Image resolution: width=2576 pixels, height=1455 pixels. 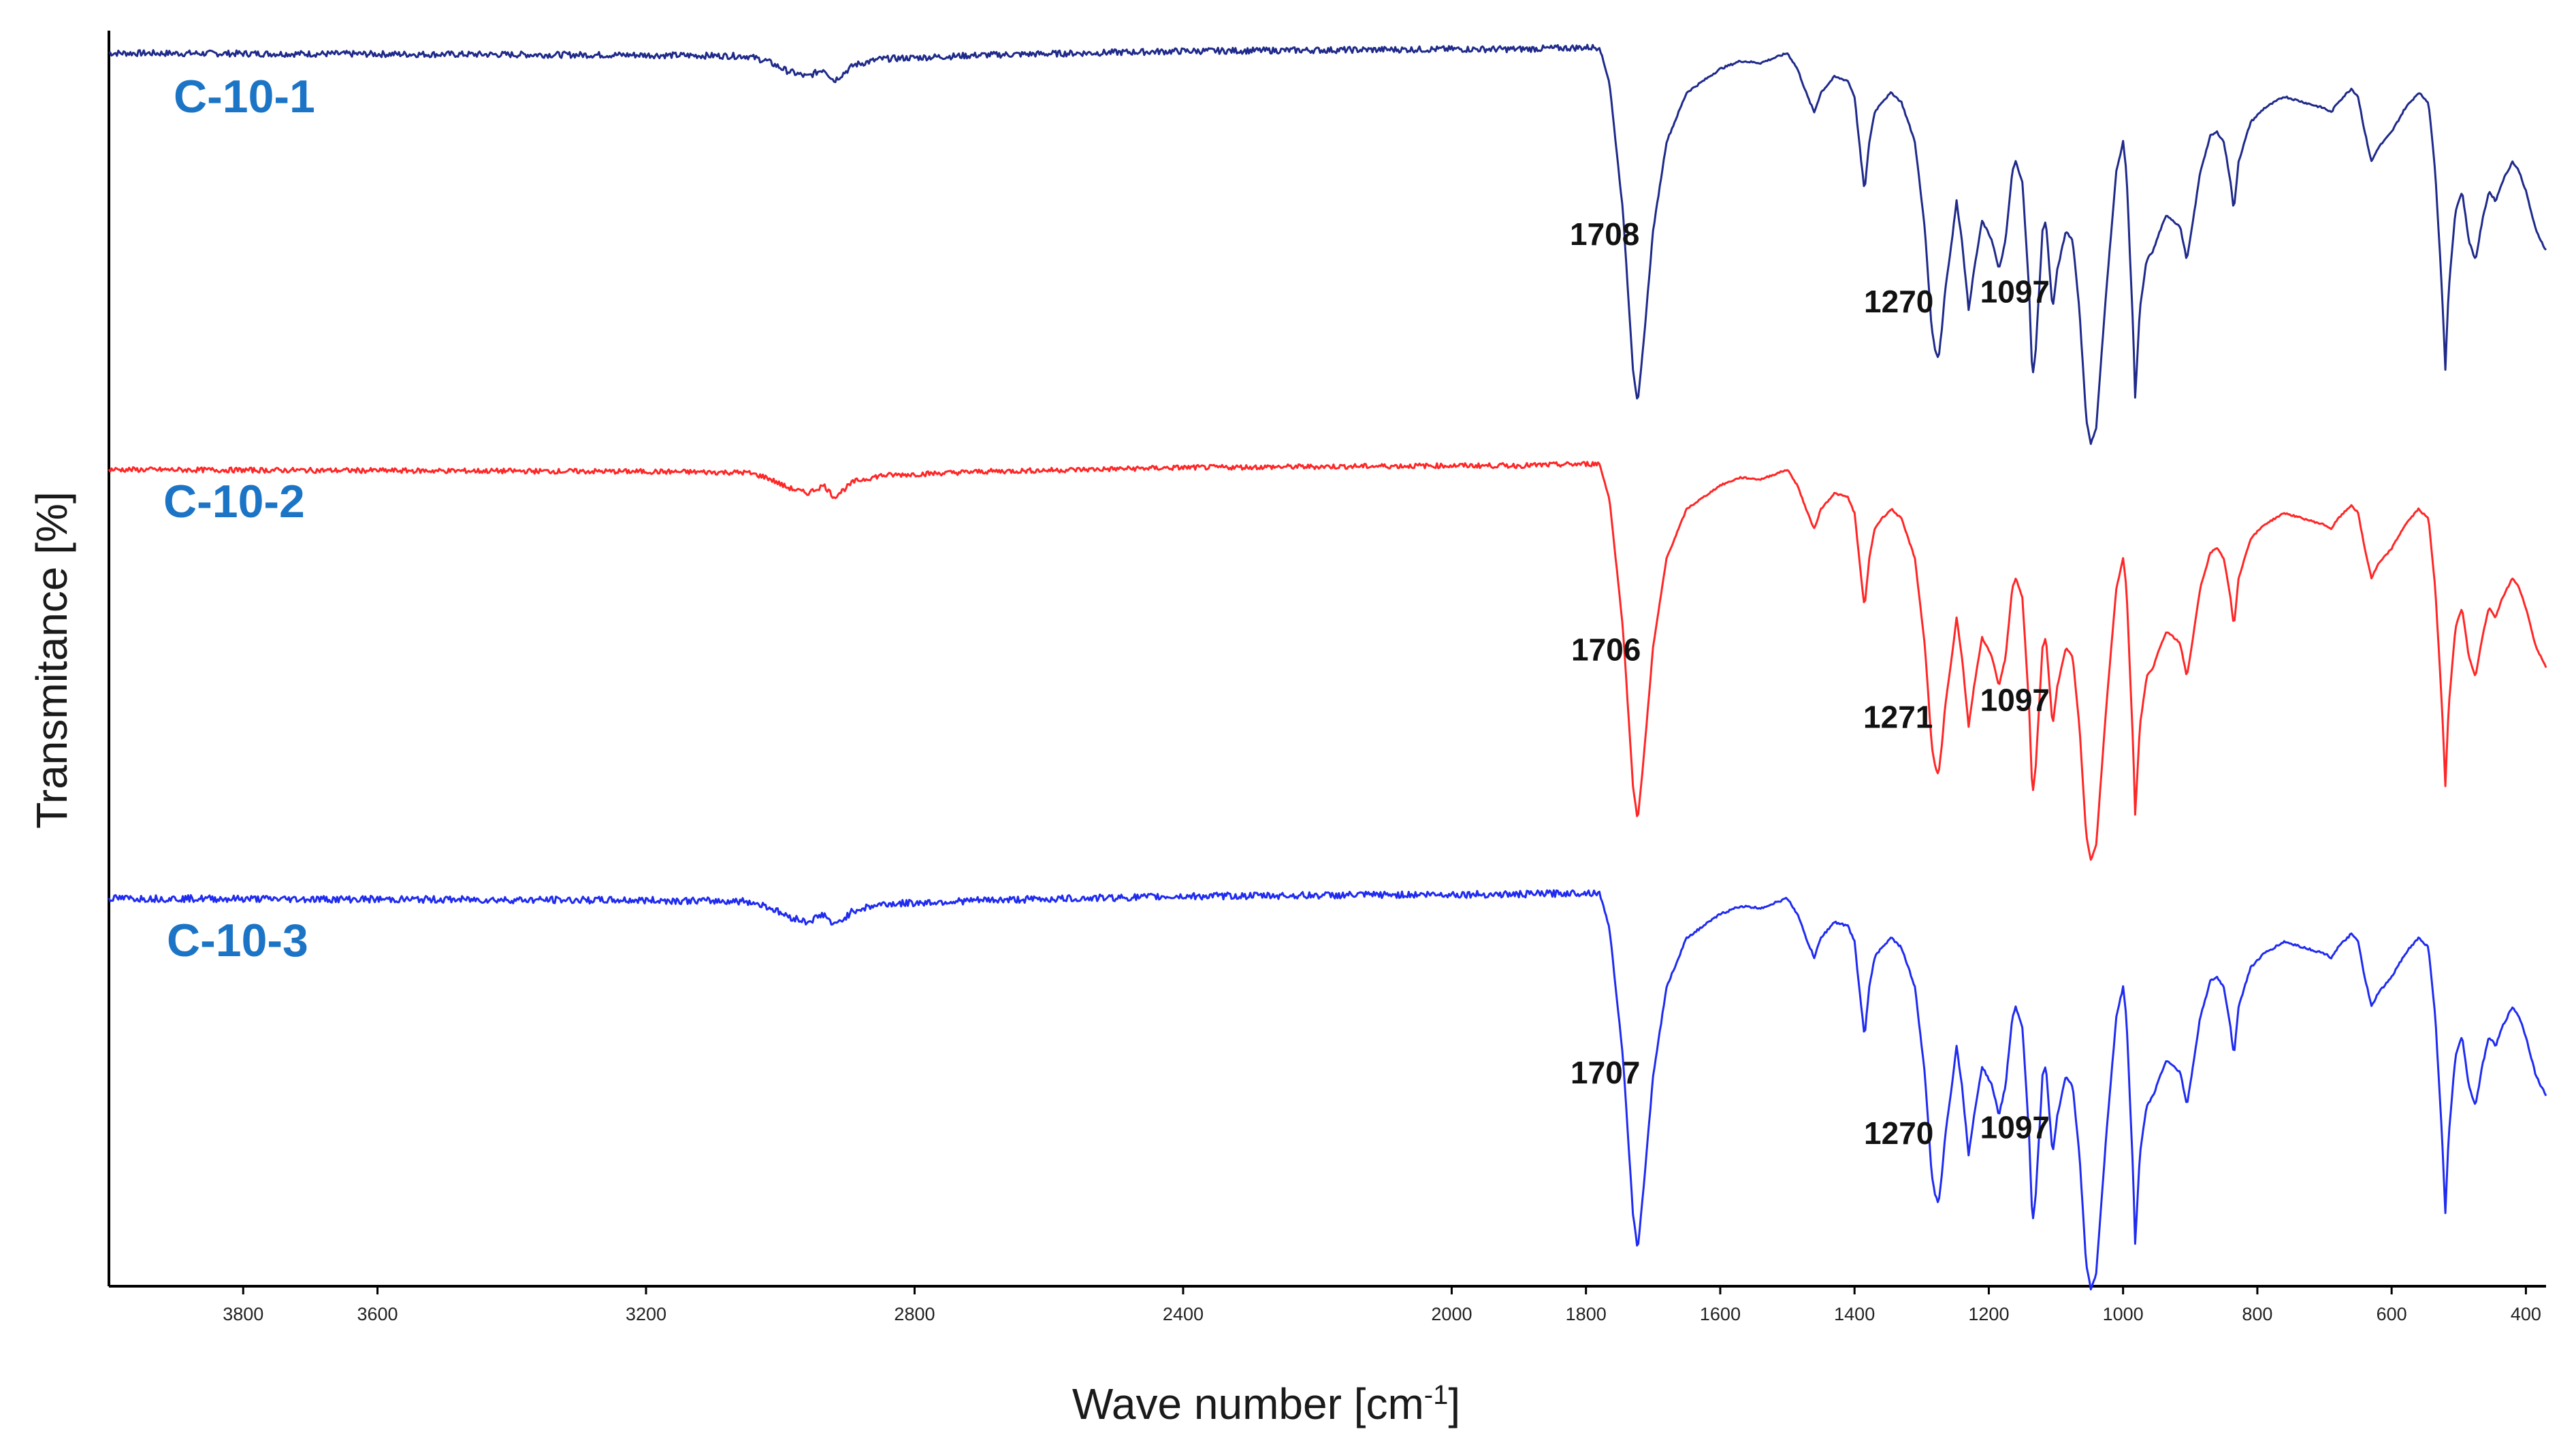 I want to click on x-tick-label: 2400, so click(x=1184, y=1314).